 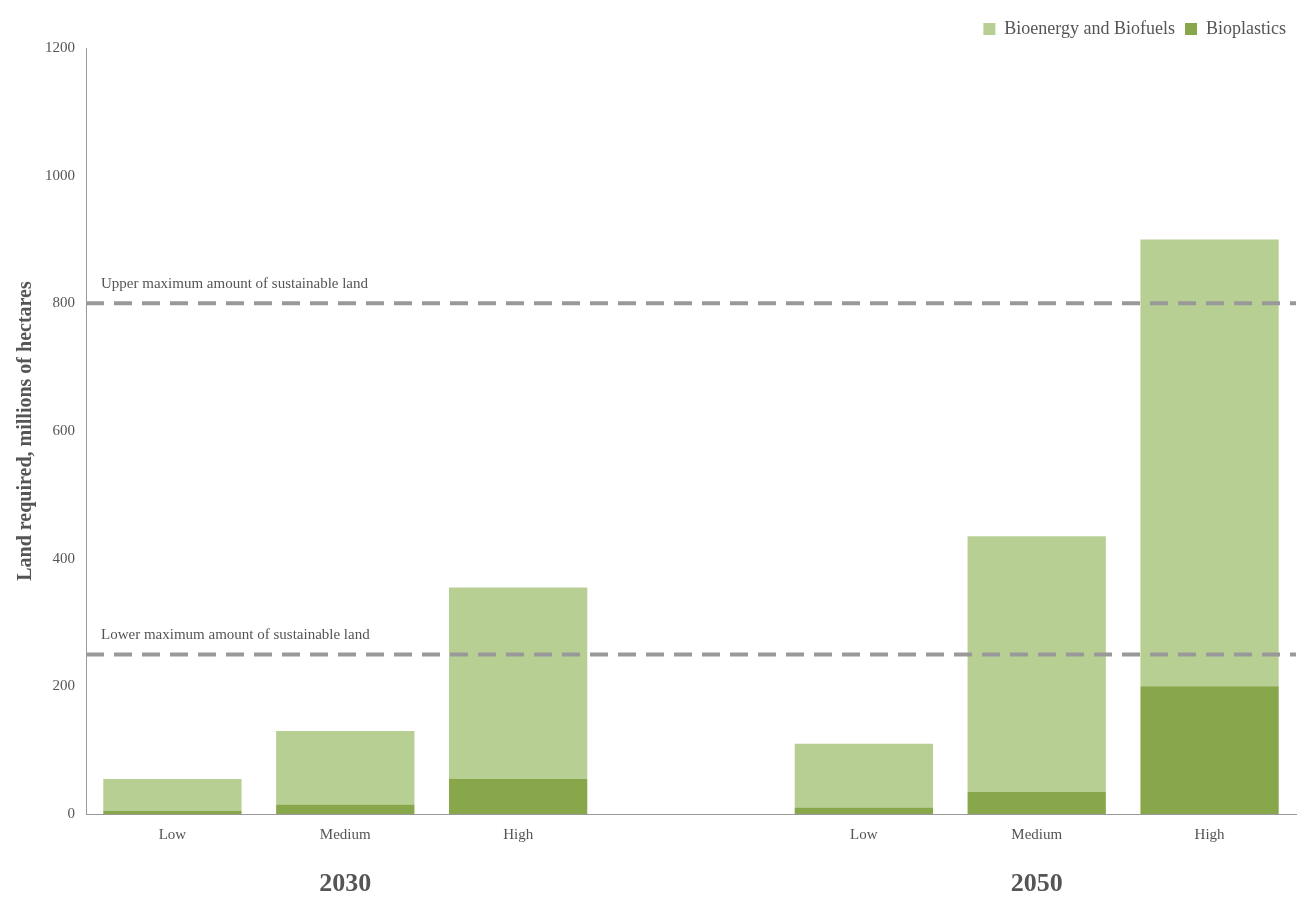 What do you see at coordinates (25, 431) in the screenshot?
I see `y-axis-title: Land required, millions of hectares` at bounding box center [25, 431].